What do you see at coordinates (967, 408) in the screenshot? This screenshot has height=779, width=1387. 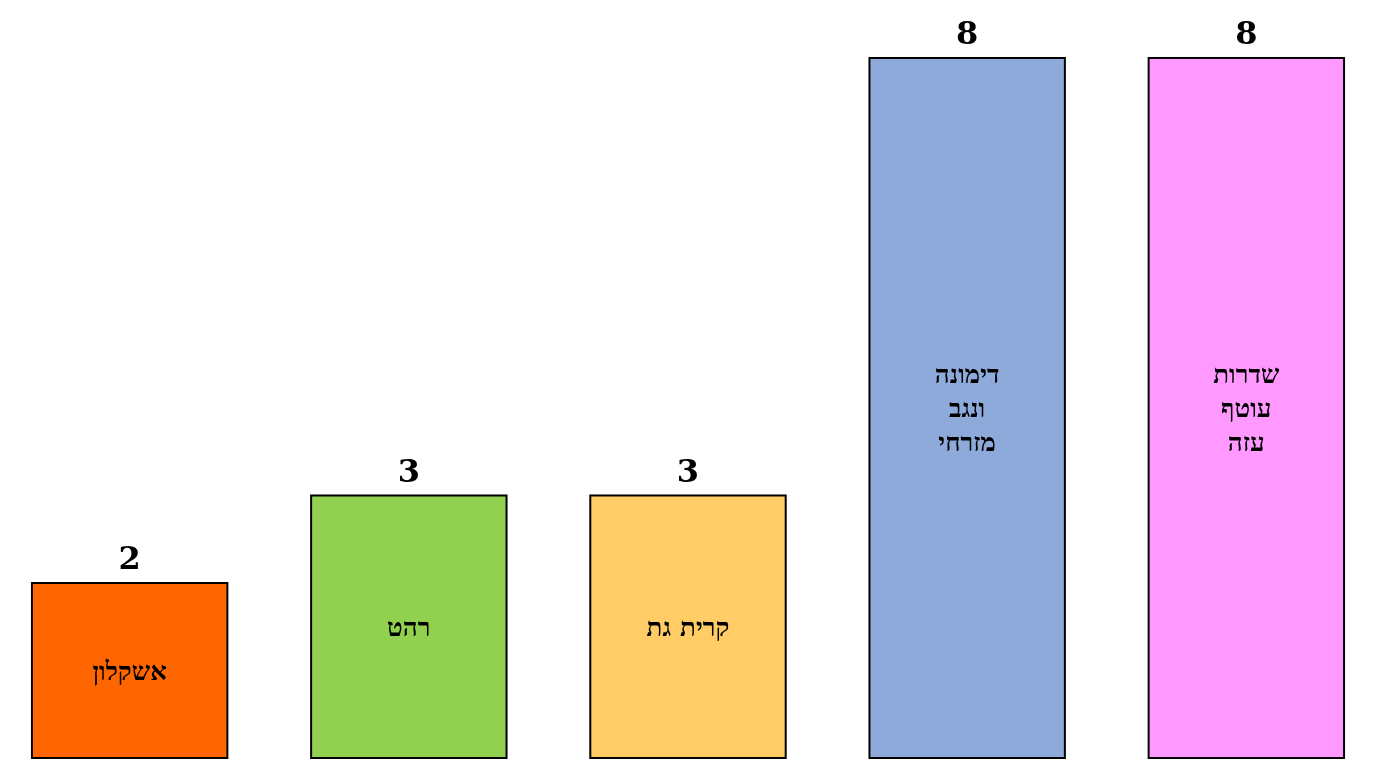 I see `x-tick-label: דימונה ונגב מזרחי` at bounding box center [967, 408].